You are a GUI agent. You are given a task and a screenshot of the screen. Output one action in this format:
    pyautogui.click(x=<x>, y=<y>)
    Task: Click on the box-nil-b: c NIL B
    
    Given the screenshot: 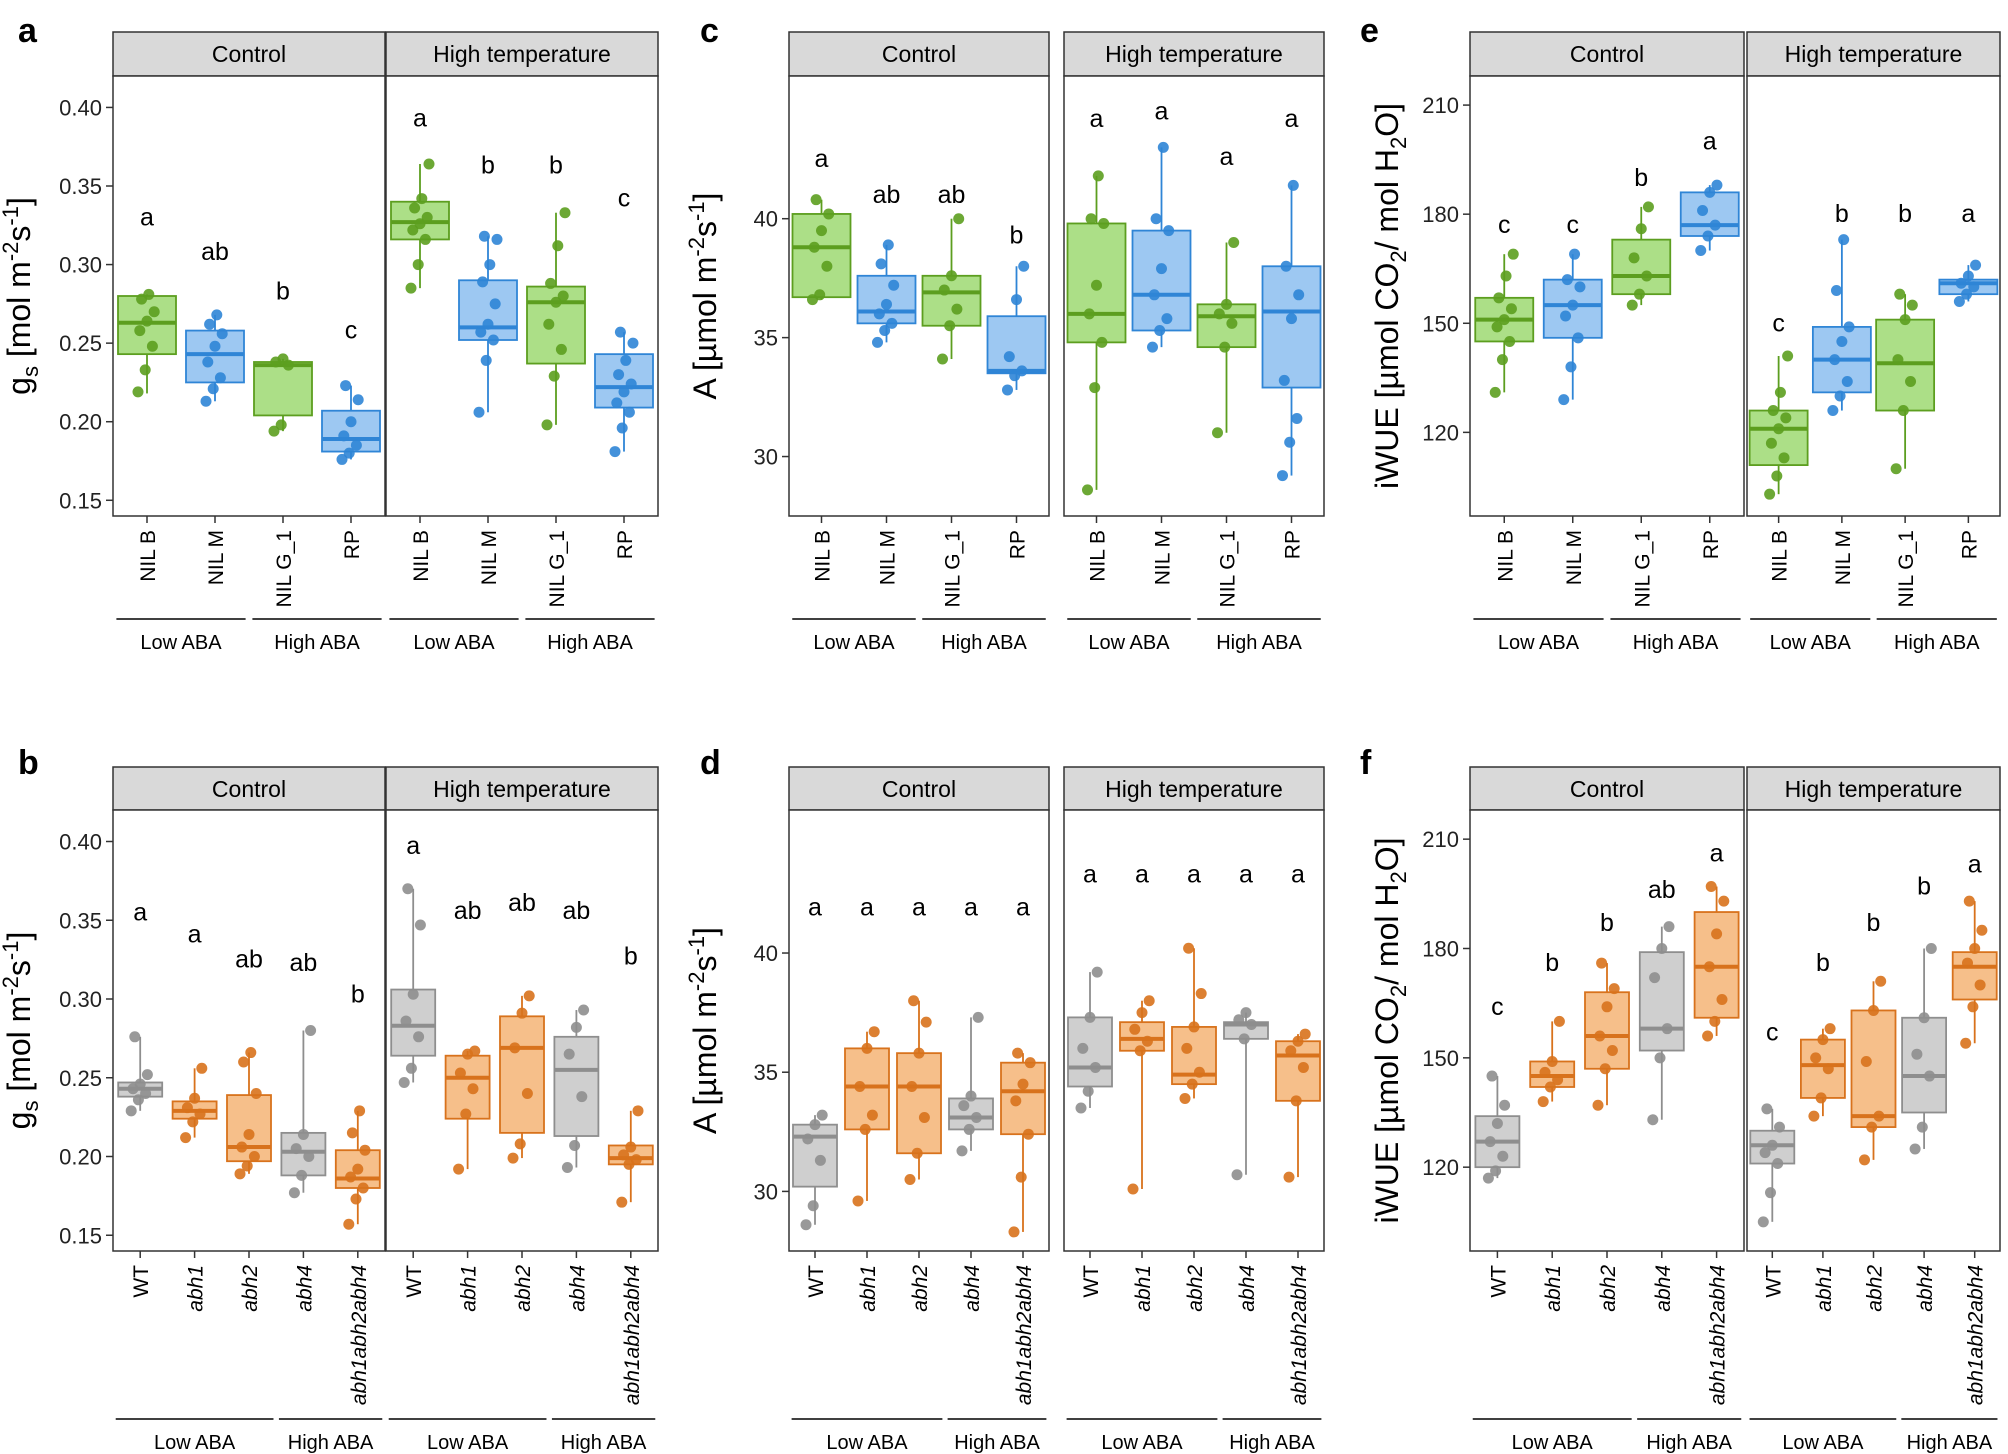 What is the action you would take?
    pyautogui.click(x=1778, y=445)
    